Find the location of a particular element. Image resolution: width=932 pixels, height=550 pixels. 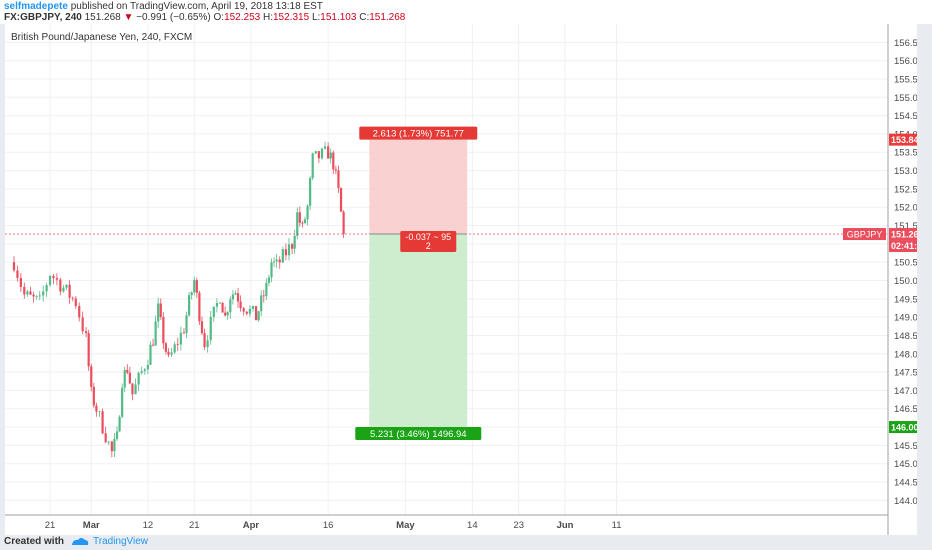

take-profit-zone is located at coordinates (418, 331).